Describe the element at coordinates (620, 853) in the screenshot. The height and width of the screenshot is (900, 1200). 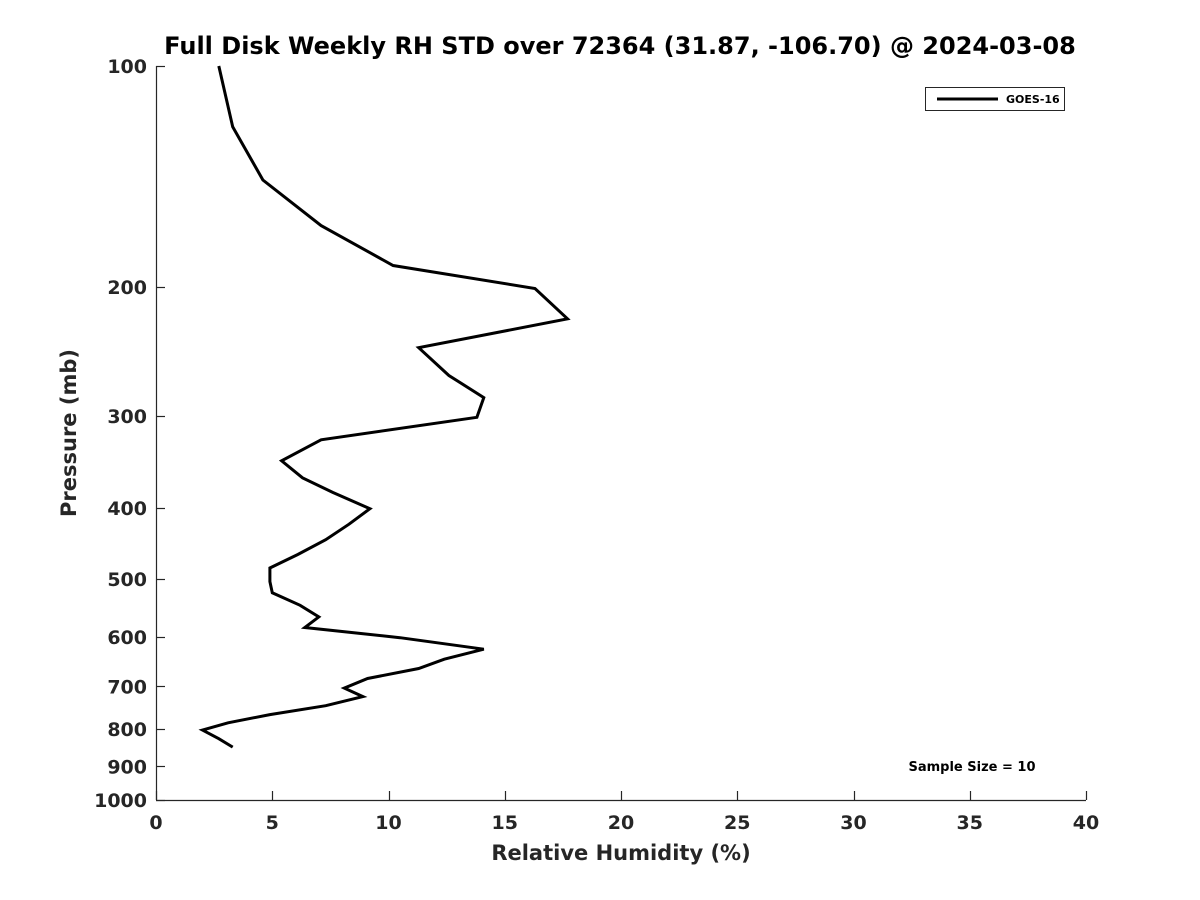
I see `x-axis-label: Relative Humidity (%)` at that location.